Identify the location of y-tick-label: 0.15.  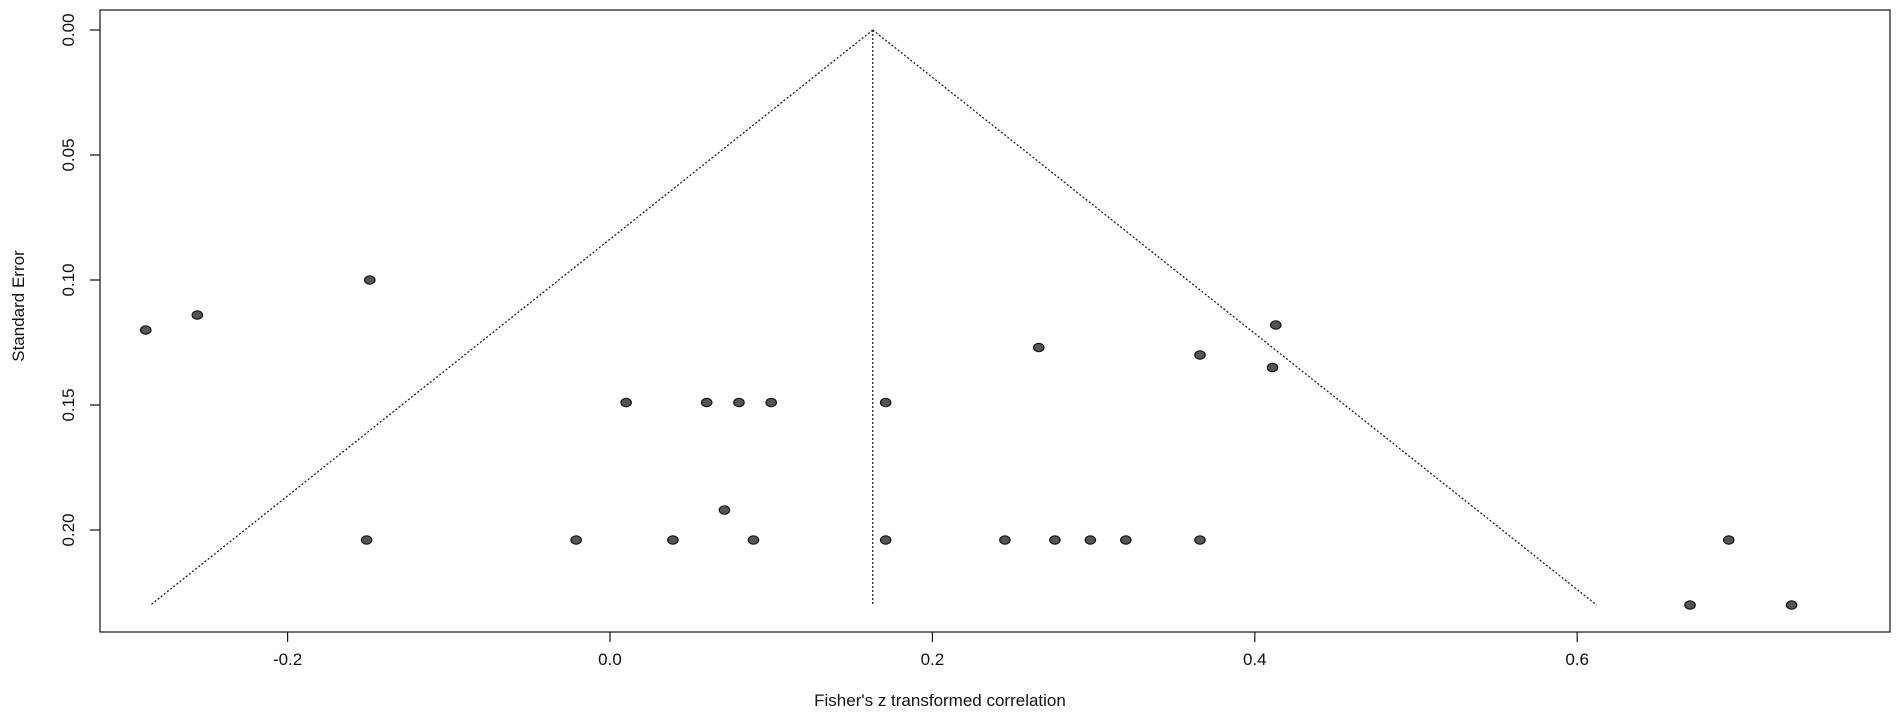
(68, 404).